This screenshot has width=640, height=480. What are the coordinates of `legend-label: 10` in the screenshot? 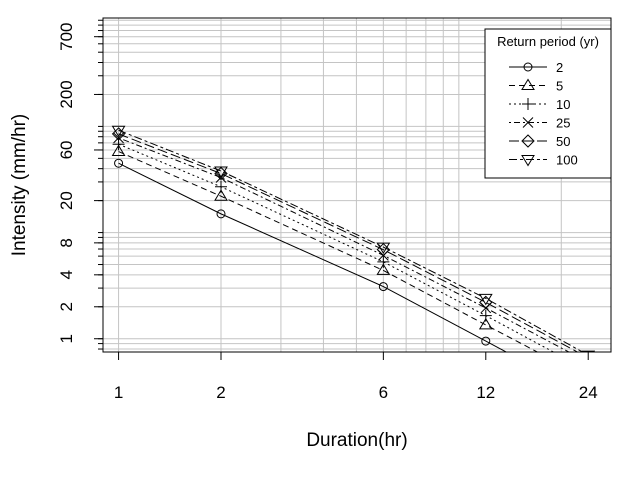 It's located at (563, 104).